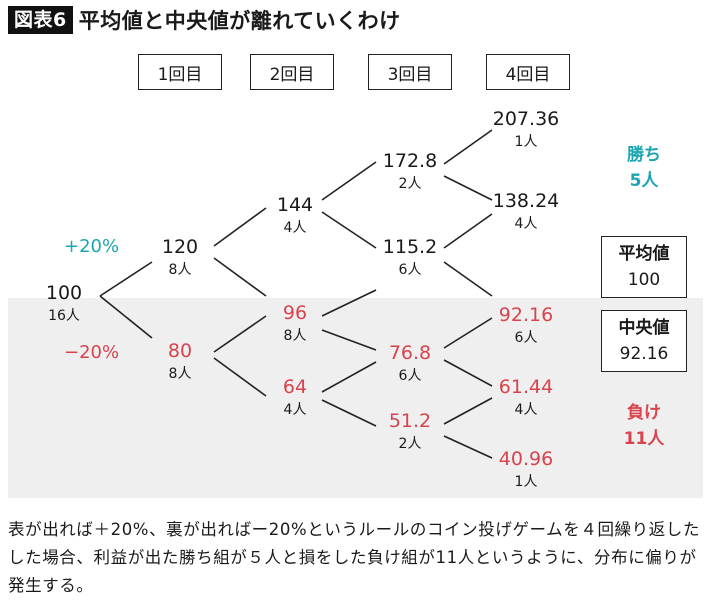 This screenshot has height=606, width=710. Describe the element at coordinates (644, 155) in the screenshot. I see `winners-title: 勝ち` at that location.